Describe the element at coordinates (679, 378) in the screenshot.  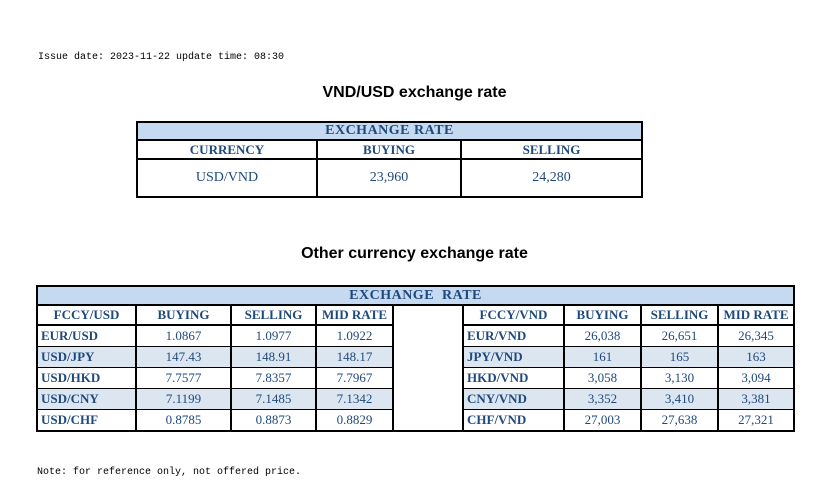
I see `rate-value: 3,130` at that location.